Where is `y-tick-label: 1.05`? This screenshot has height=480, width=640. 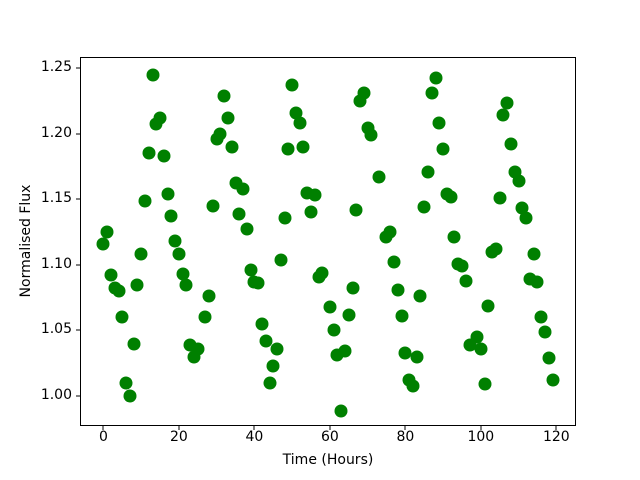 y-tick-label: 1.05 is located at coordinates (56, 329).